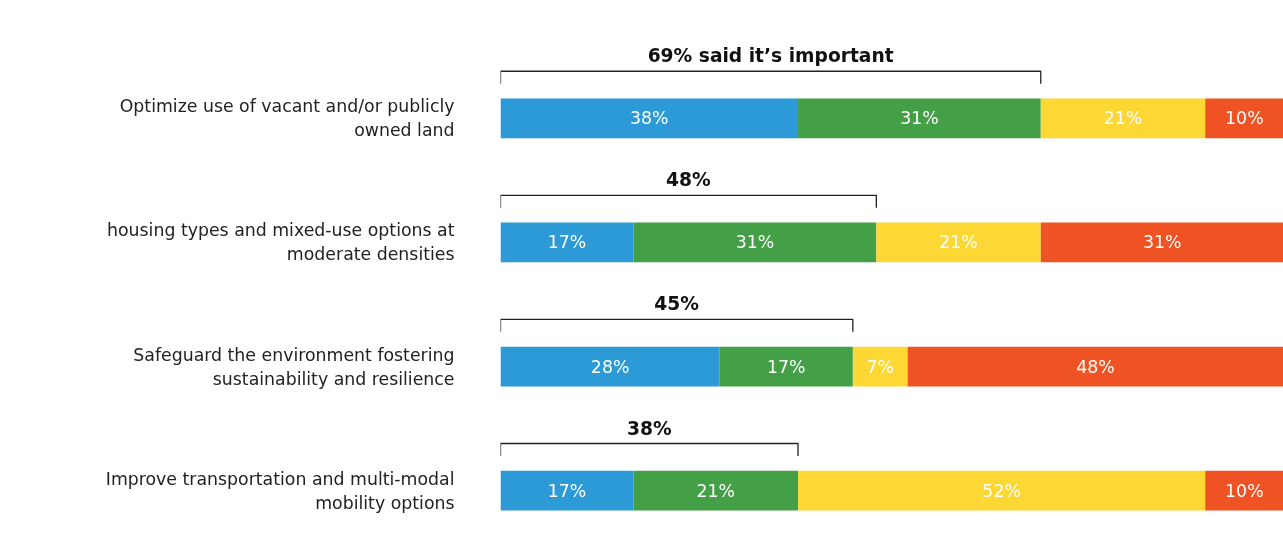  What do you see at coordinates (294, 366) in the screenshot?
I see `y-tick-label: Safeguard the environment fostering sustainability and resilience` at bounding box center [294, 366].